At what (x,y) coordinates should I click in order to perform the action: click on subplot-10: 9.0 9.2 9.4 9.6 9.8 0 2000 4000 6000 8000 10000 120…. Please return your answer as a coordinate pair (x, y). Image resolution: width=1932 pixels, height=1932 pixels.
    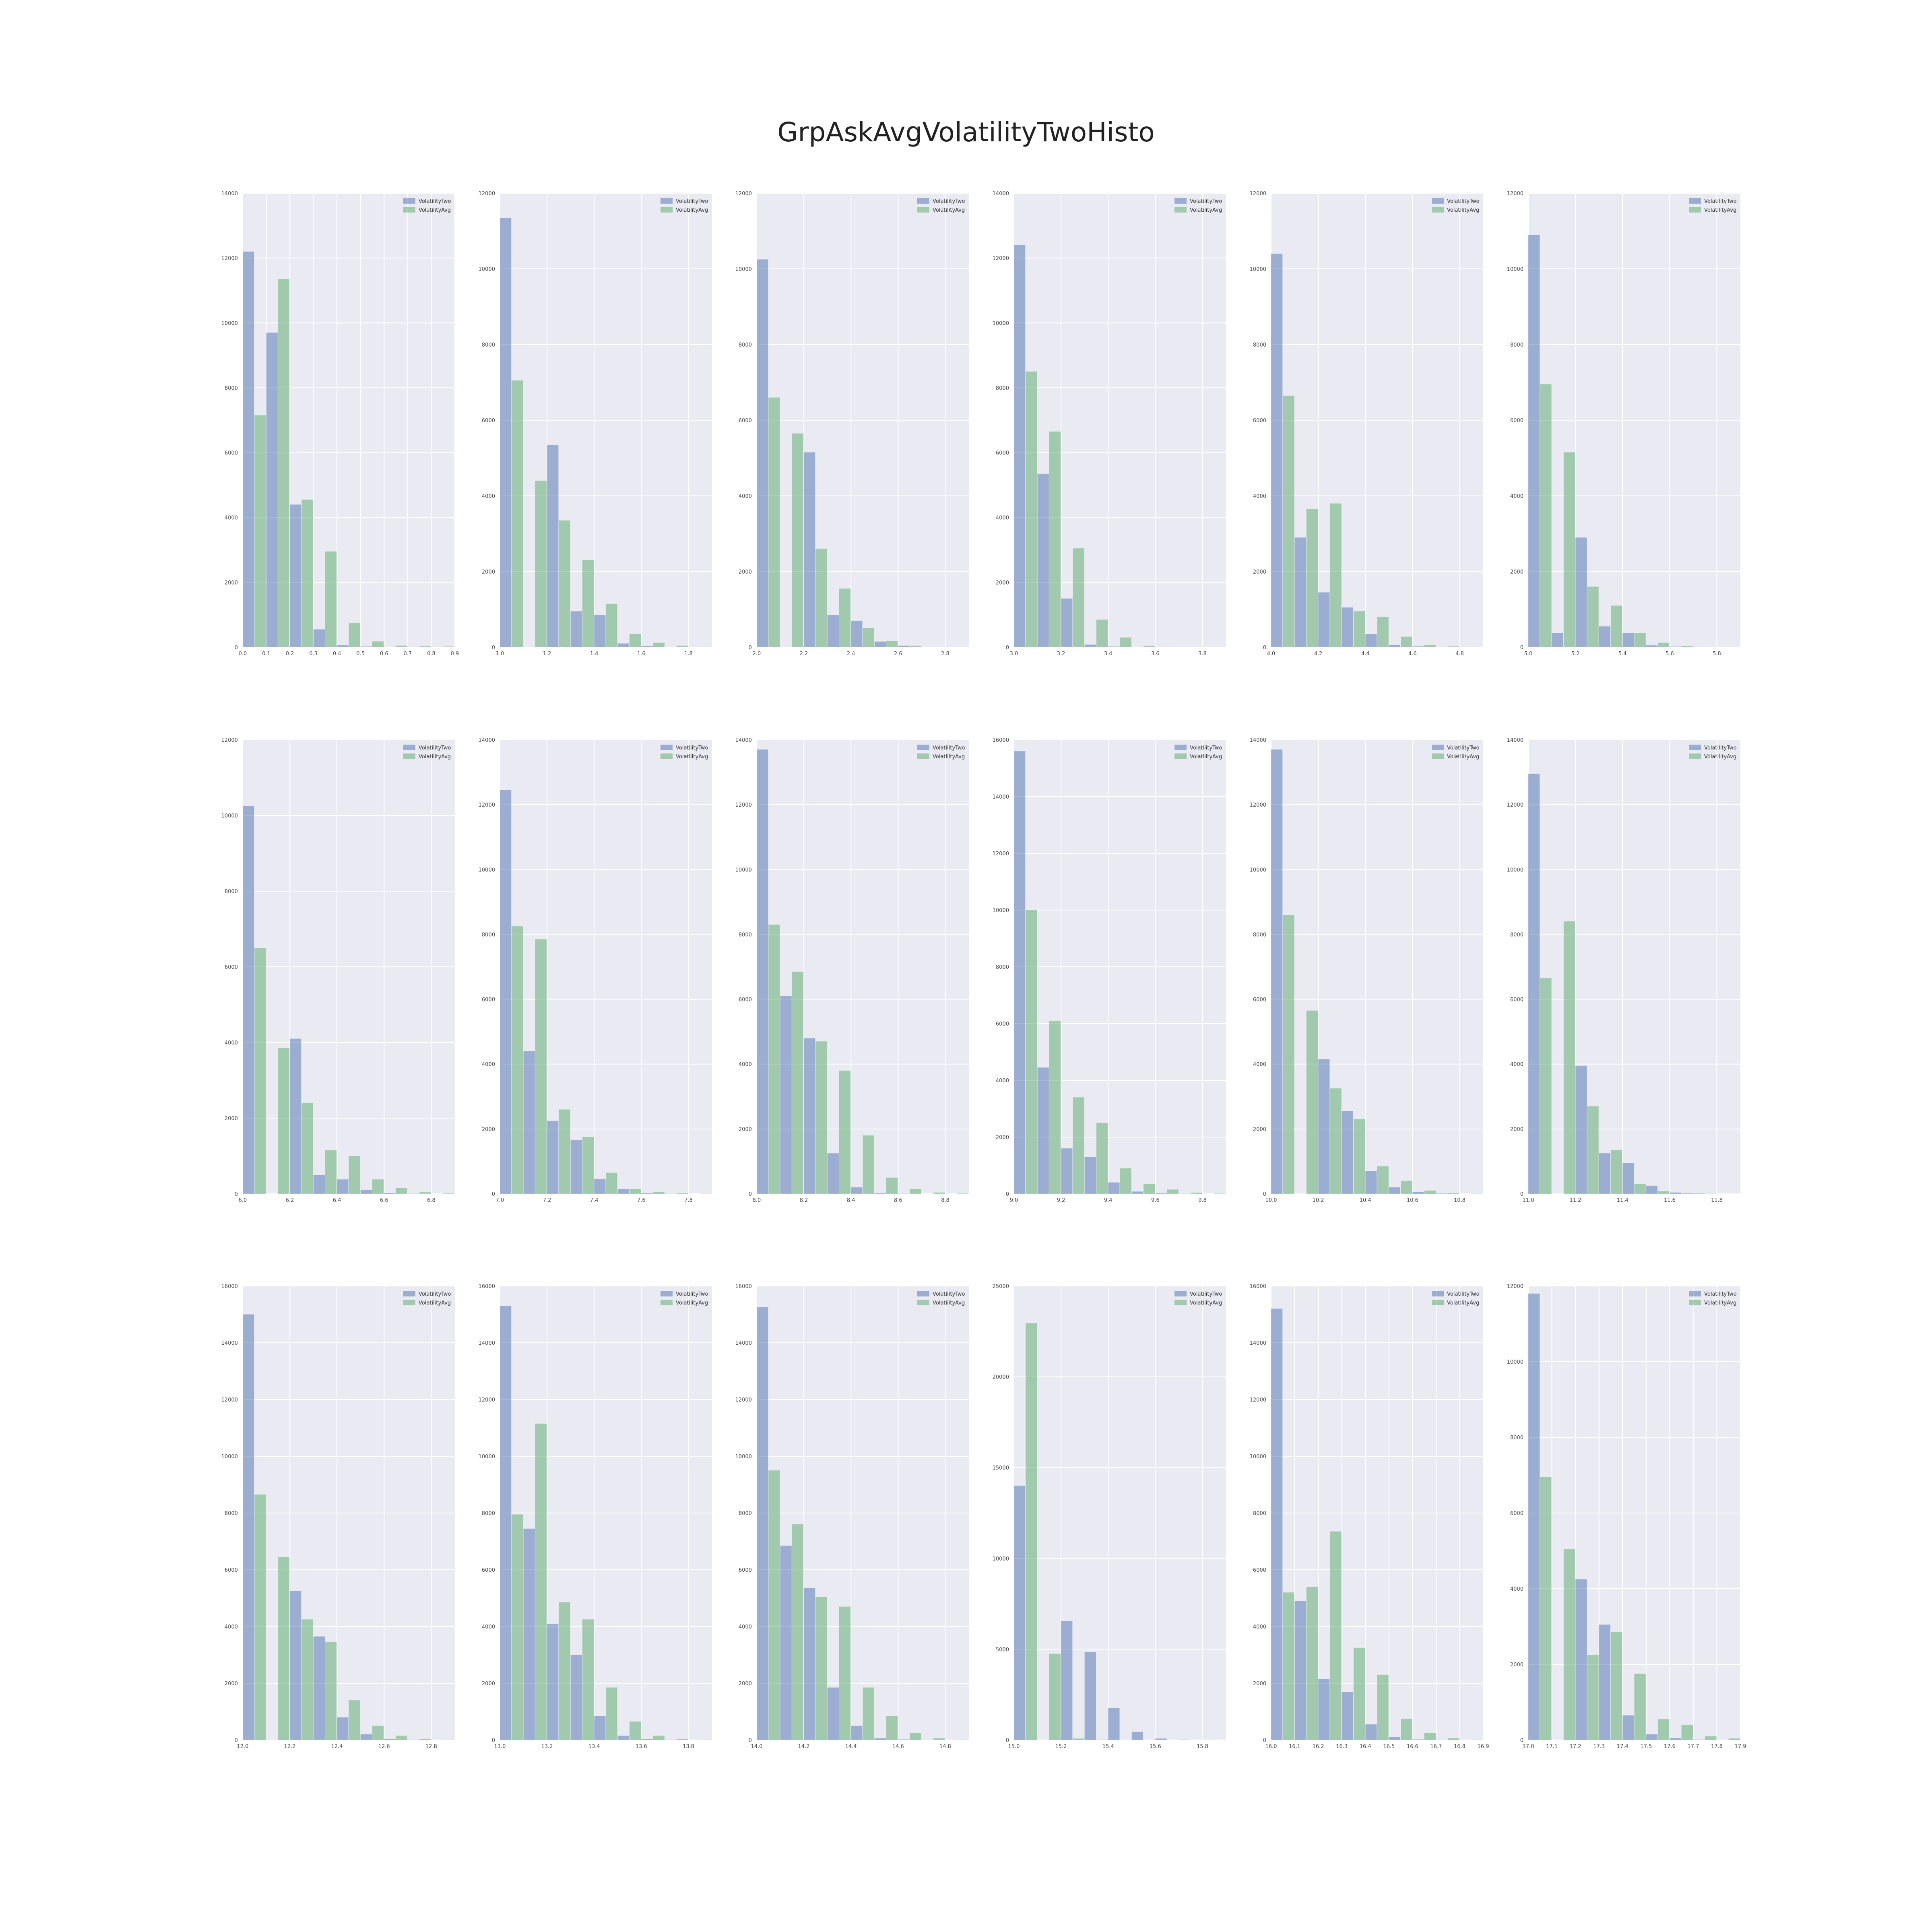
    Looking at the image, I should click on (1109, 970).